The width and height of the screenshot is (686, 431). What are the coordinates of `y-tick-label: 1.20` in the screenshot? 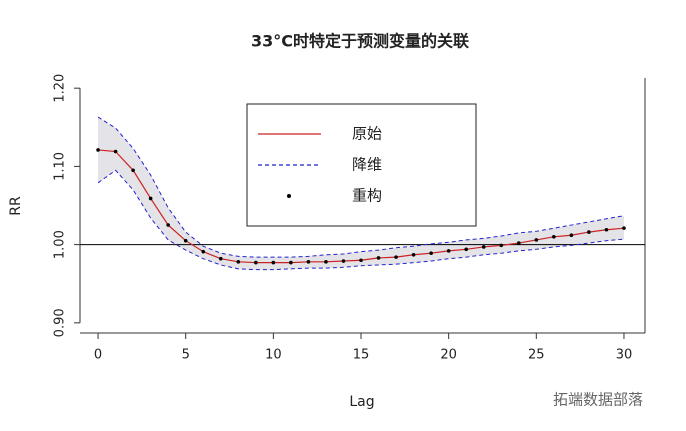 It's located at (60, 88).